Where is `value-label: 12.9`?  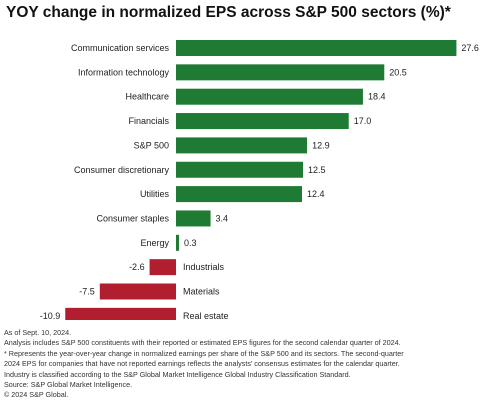 value-label: 12.9 is located at coordinates (321, 145).